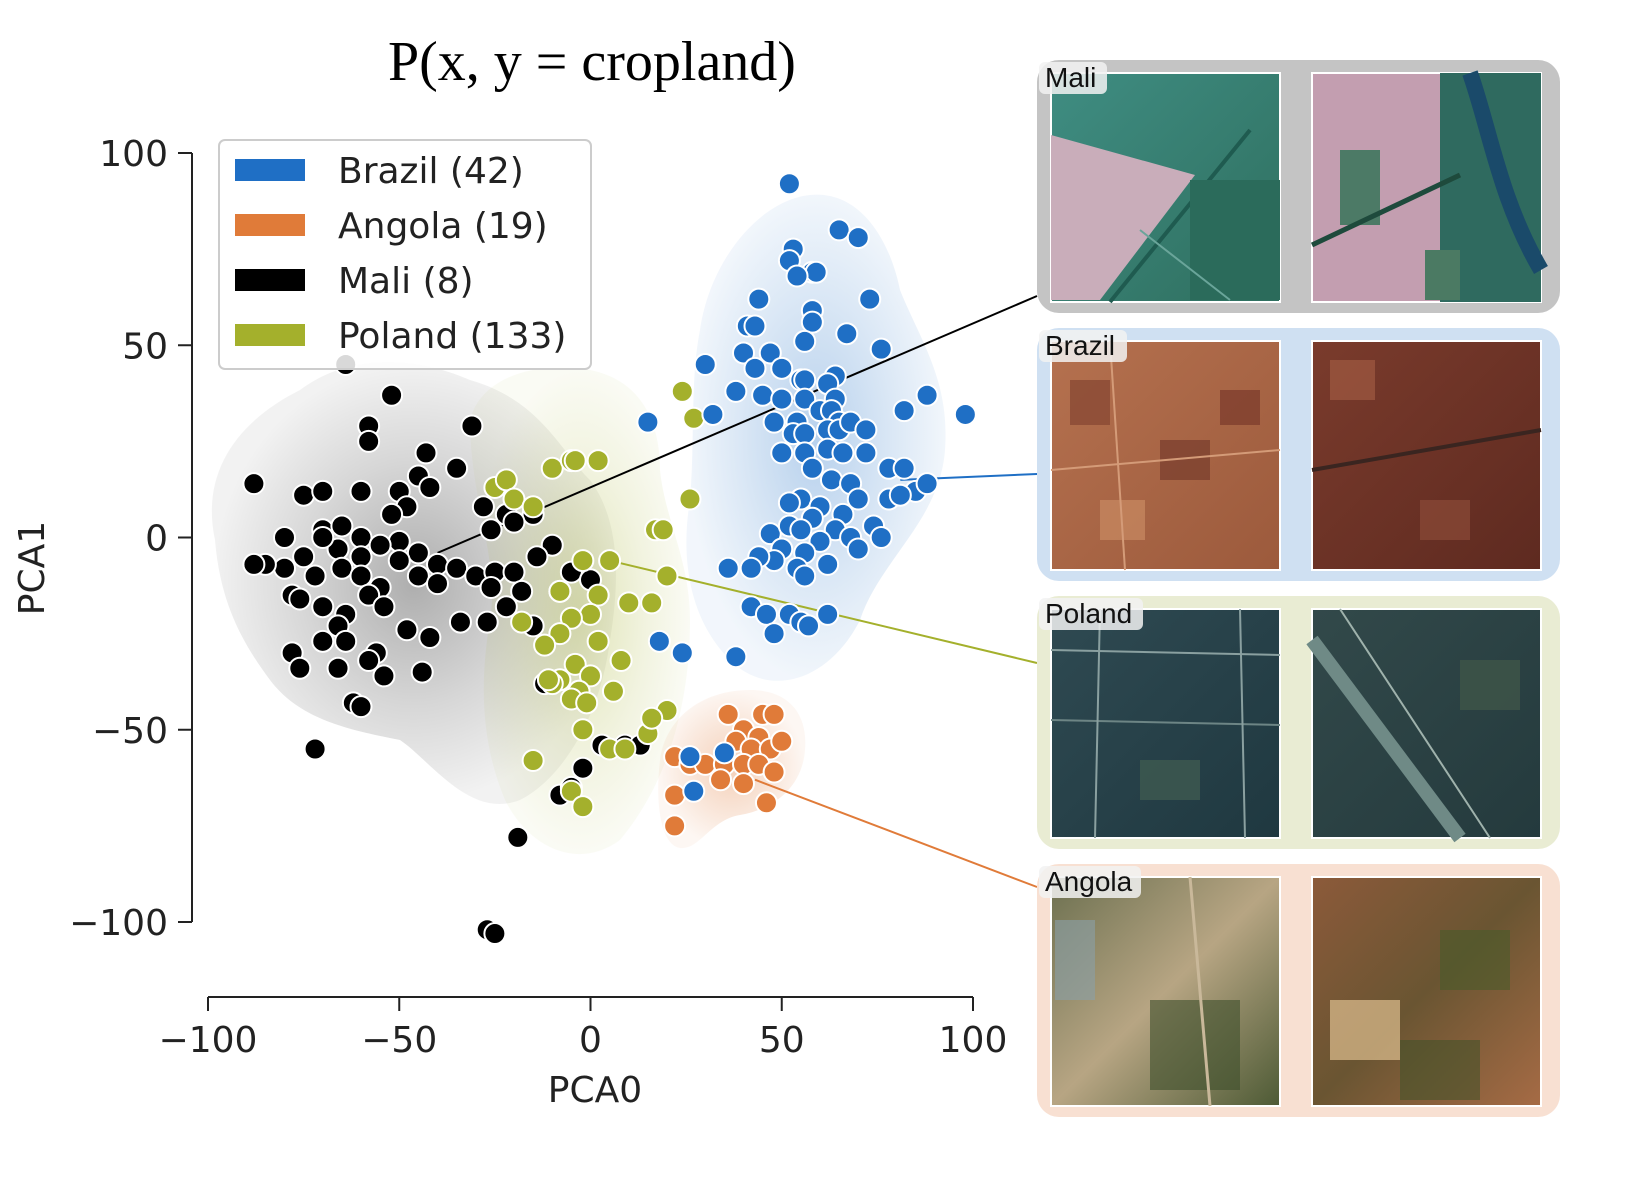 The height and width of the screenshot is (1178, 1631). I want to click on panel-brazil-label: Brazil, so click(1080, 345).